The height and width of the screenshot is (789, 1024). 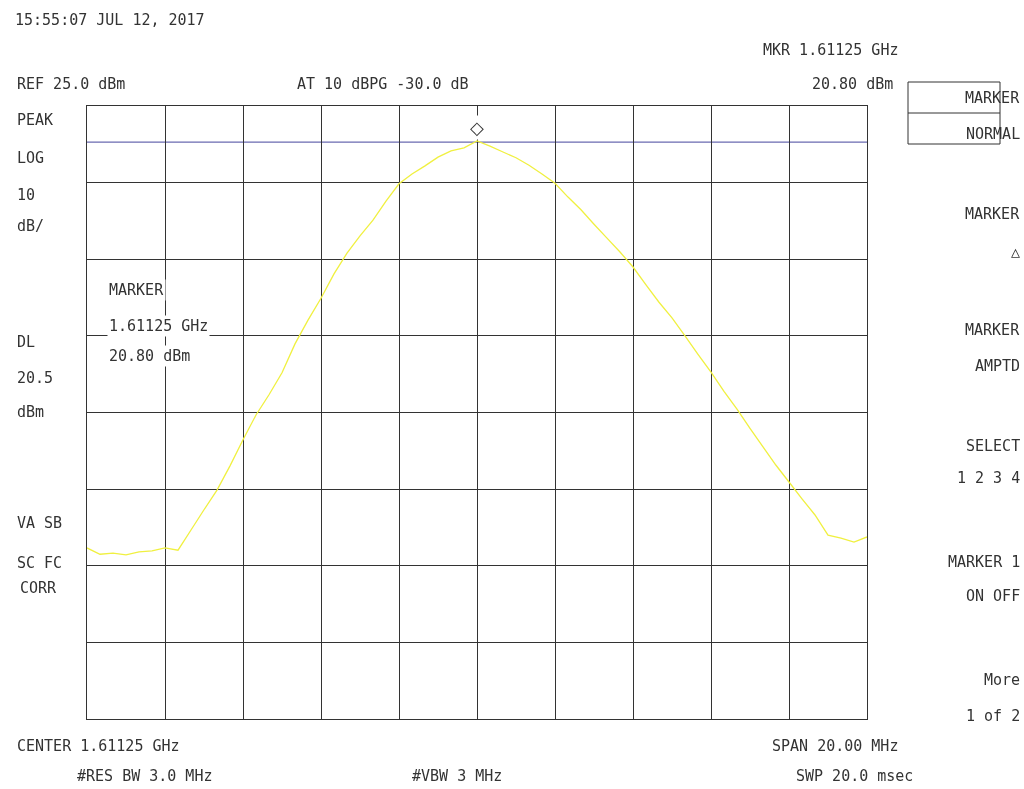 I want to click on text: SPAN 20.00 MHz, so click(x=835, y=746).